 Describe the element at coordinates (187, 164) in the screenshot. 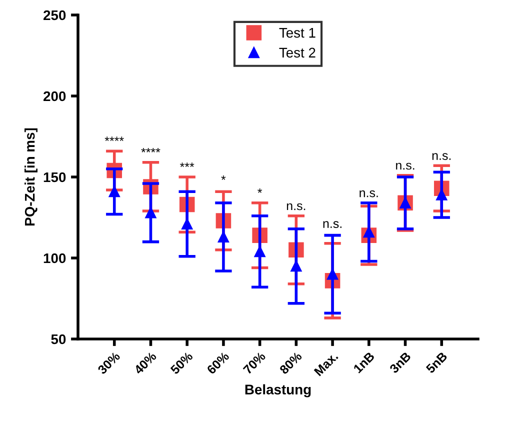

I see `annotation: ***` at that location.